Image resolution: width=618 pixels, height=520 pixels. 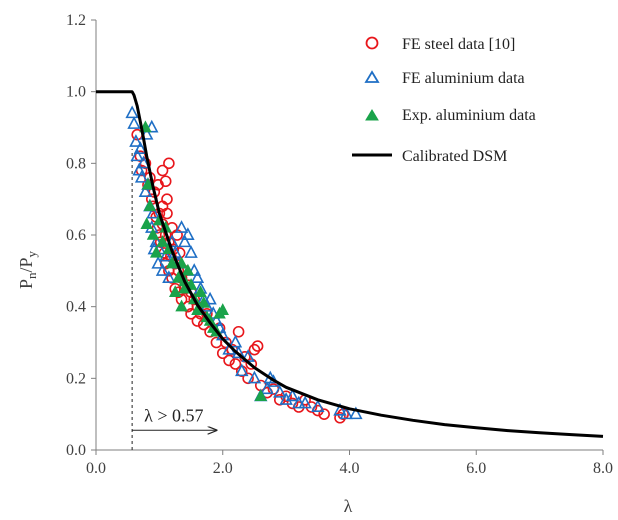 What do you see at coordinates (76, 450) in the screenshot?
I see `y-tick-label: 0.0` at bounding box center [76, 450].